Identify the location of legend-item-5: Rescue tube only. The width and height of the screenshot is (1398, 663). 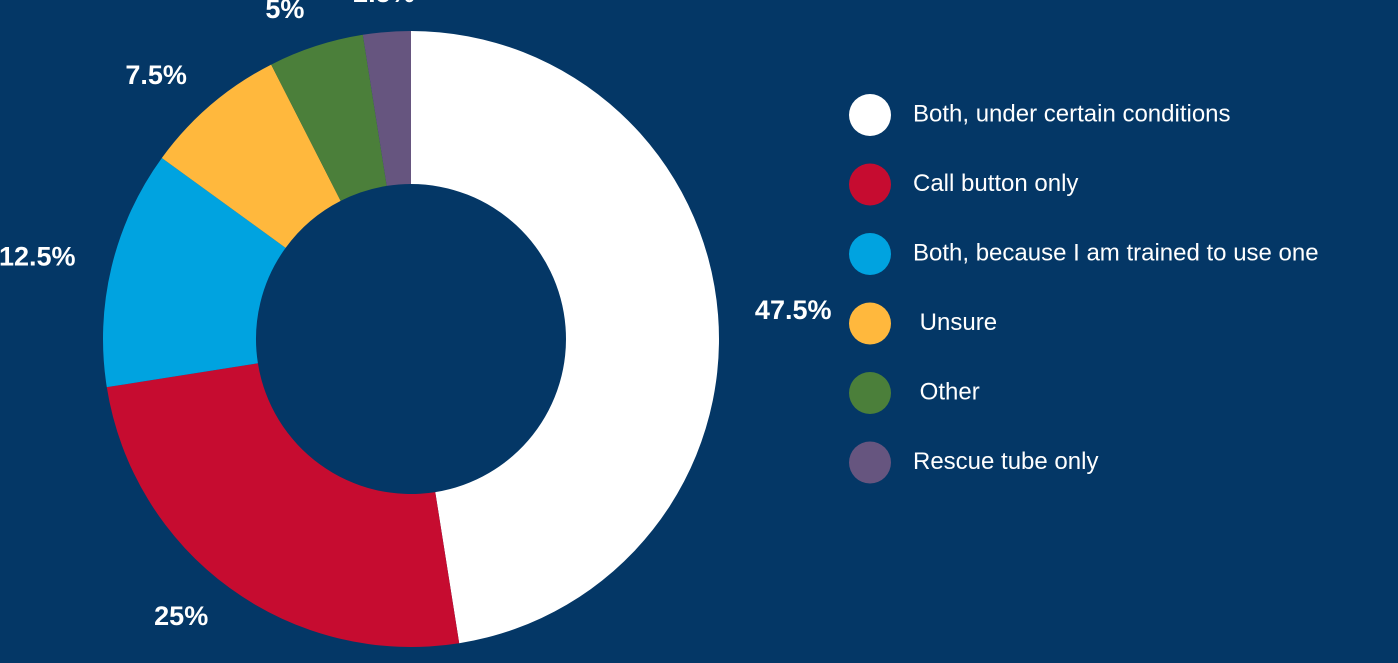
(973, 462).